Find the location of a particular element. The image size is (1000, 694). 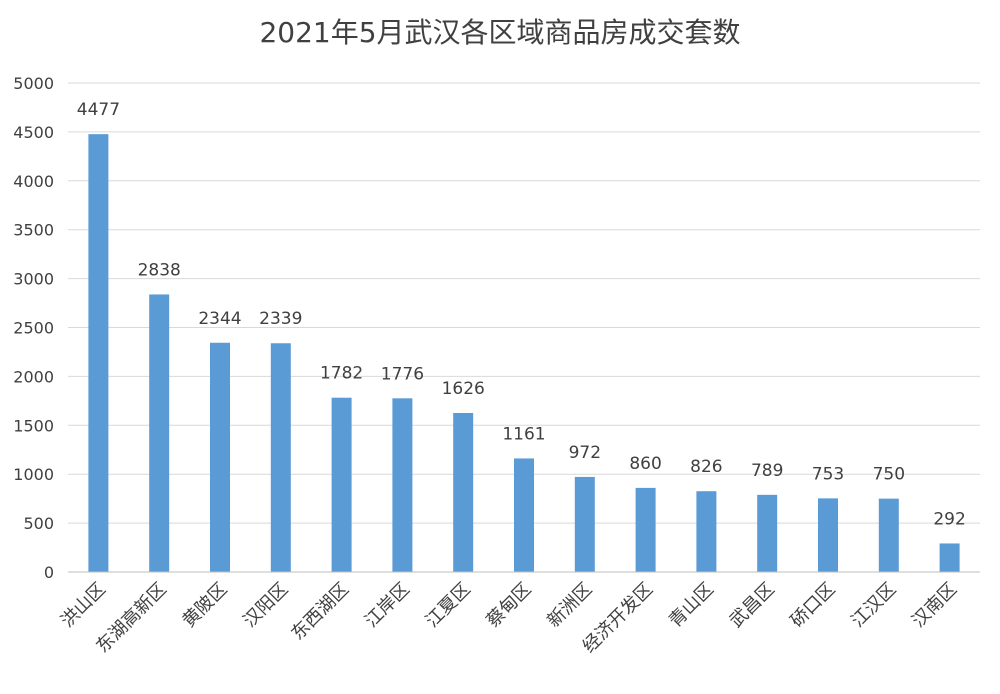

data-label: 4477 is located at coordinates (98, 110).